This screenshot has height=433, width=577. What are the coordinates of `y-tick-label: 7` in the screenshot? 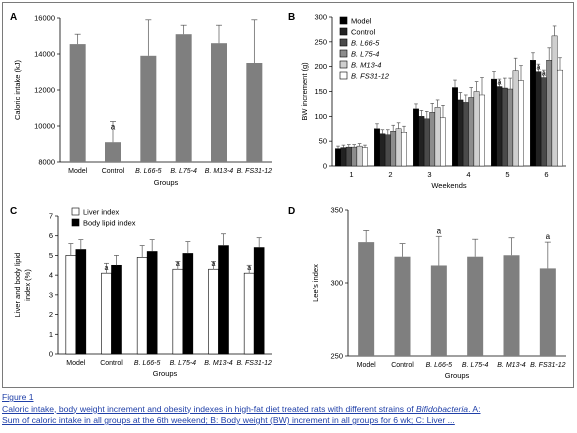 It's located at (51, 216).